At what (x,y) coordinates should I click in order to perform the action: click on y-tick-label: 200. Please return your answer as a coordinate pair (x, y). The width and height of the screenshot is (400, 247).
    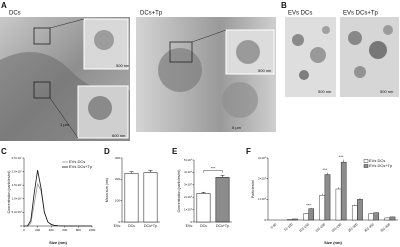
    Looking at the image, I should click on (117, 179).